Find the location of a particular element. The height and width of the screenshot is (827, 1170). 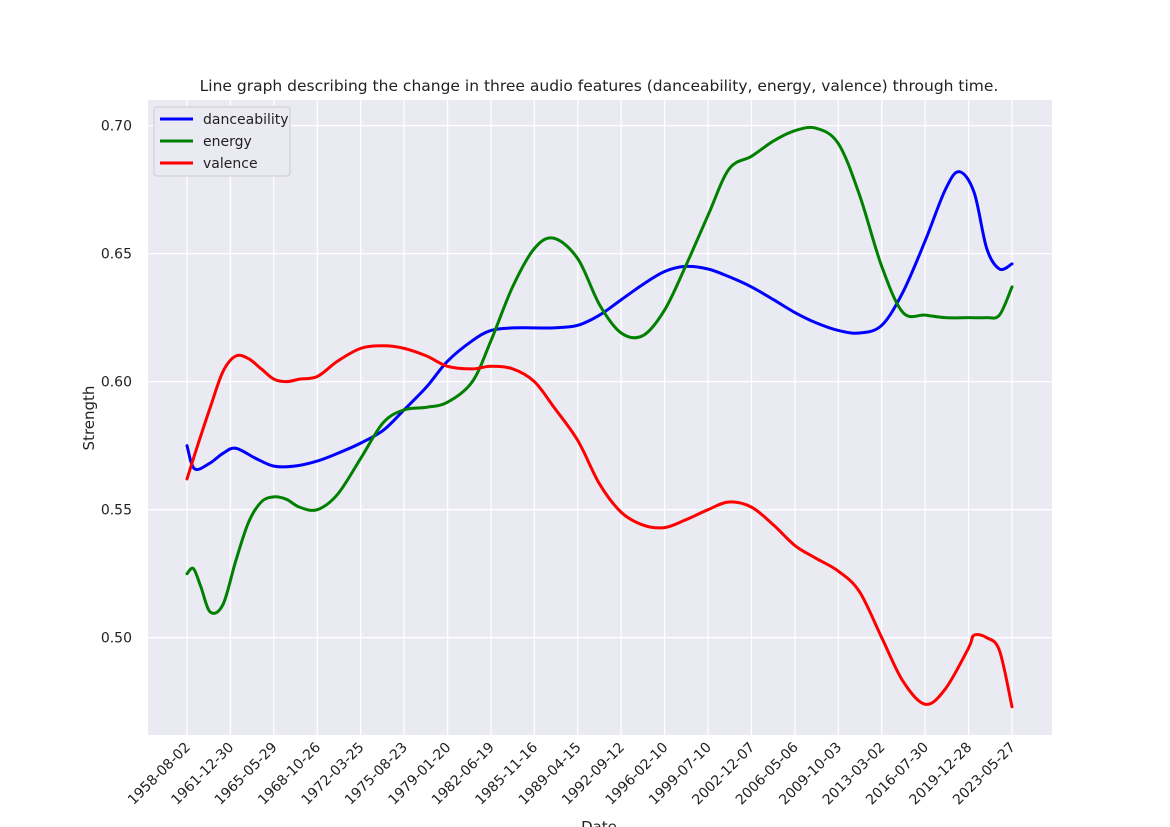

y-tick-label: 0.55 is located at coordinates (116, 511).